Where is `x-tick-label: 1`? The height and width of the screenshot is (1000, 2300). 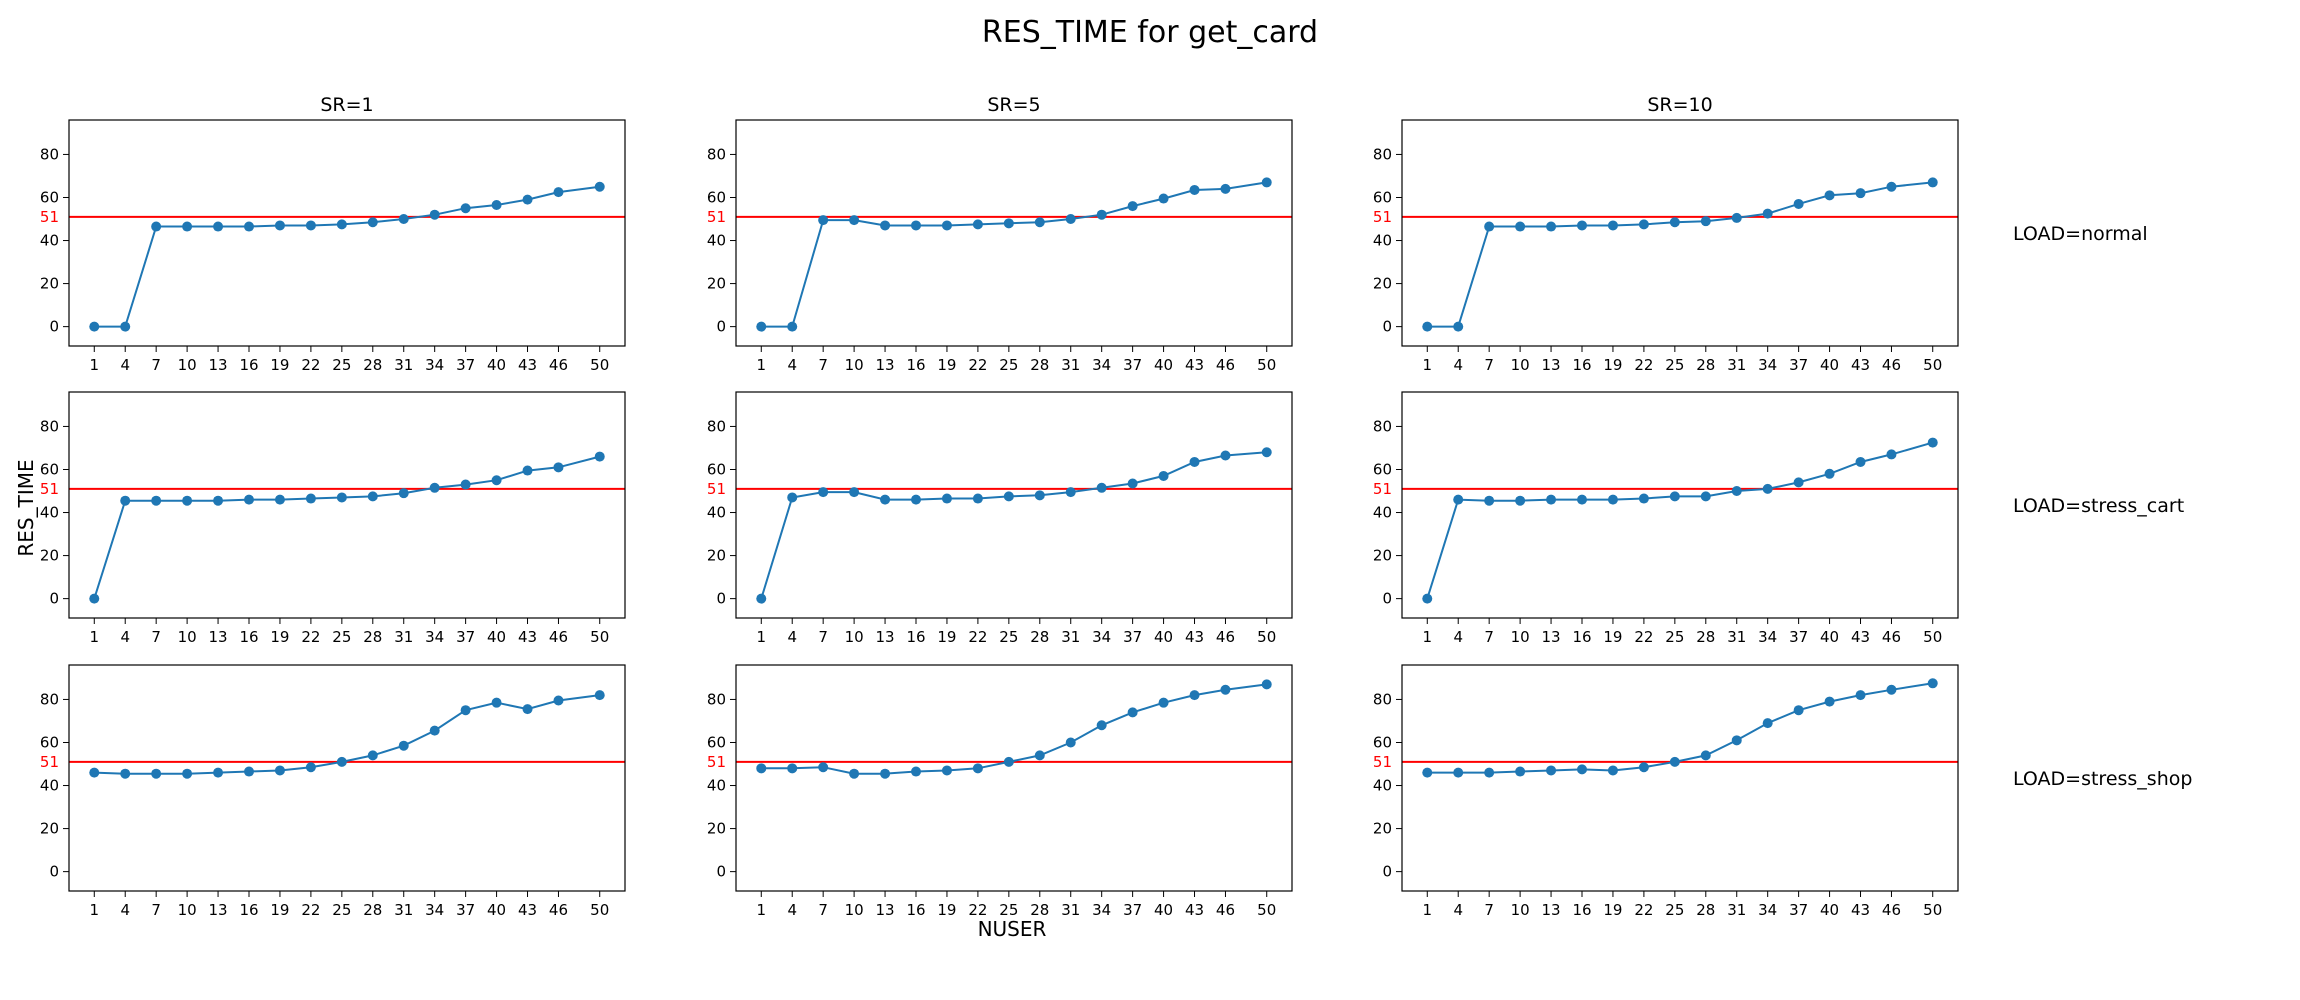
x-tick-label: 1 is located at coordinates (1427, 637).